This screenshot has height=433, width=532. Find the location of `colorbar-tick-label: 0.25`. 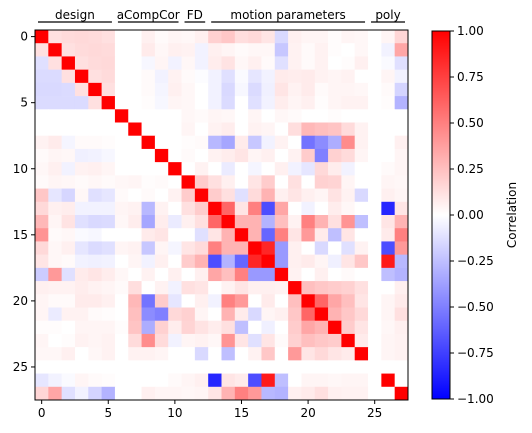

colorbar-tick-label: 0.25 is located at coordinates (470, 169).